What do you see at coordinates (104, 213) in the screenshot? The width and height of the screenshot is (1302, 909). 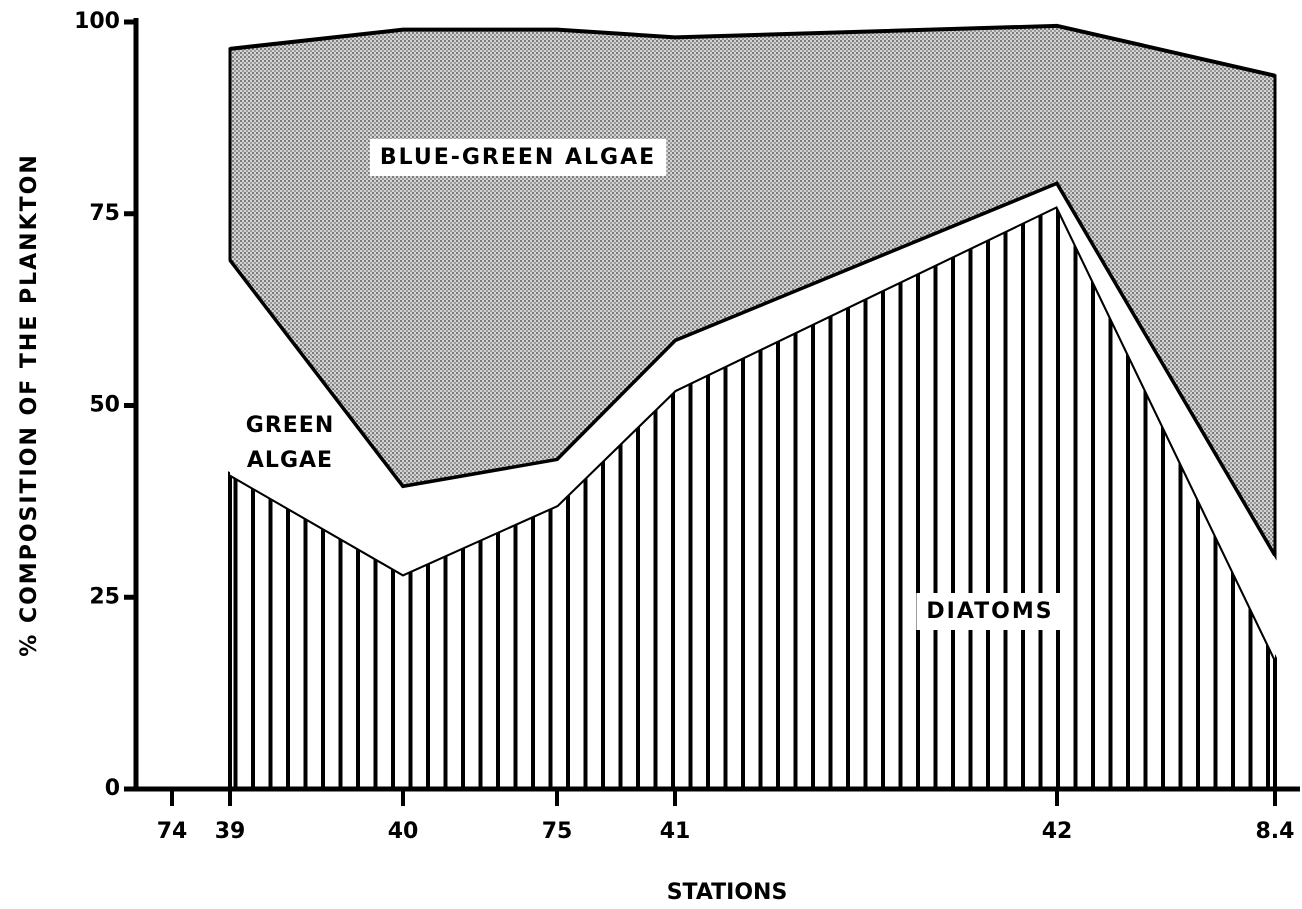 I see `y-tick-label: 75` at bounding box center [104, 213].